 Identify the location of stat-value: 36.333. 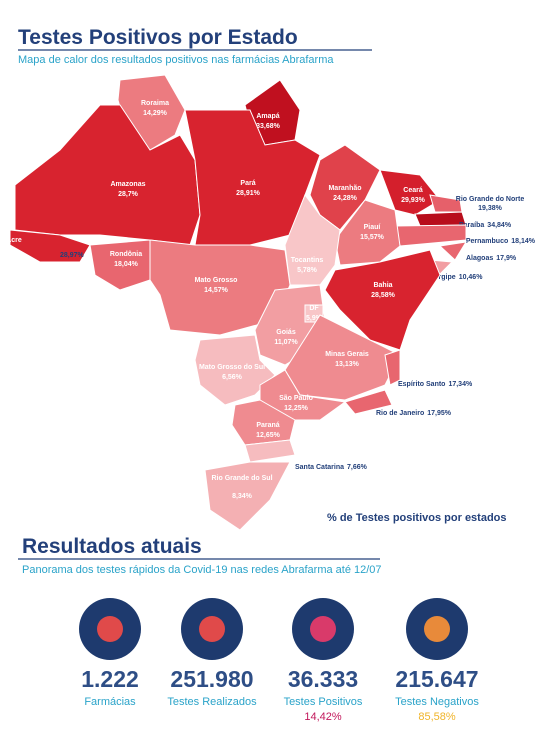
(323, 679).